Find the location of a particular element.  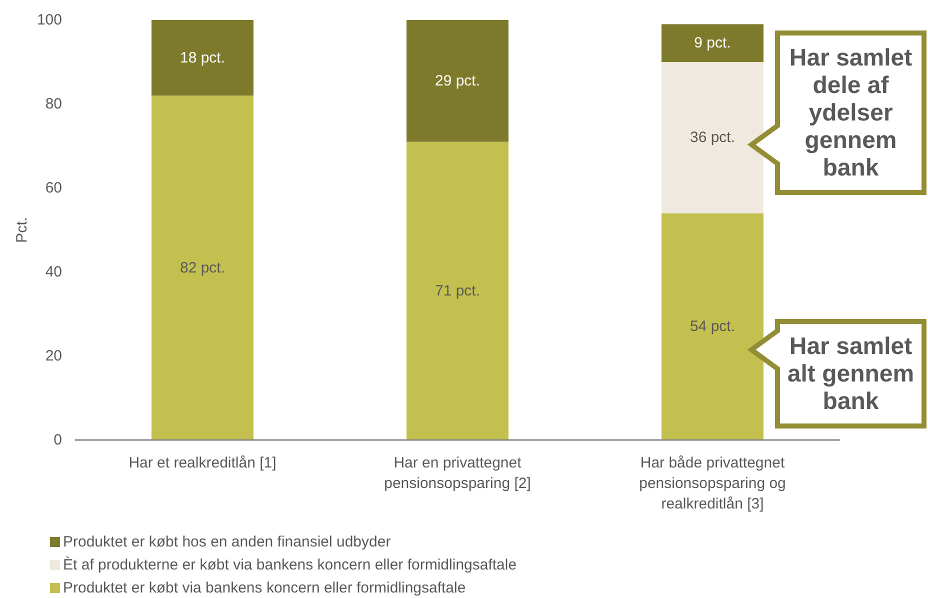

y-tick-label: 40 is located at coordinates (53, 272).